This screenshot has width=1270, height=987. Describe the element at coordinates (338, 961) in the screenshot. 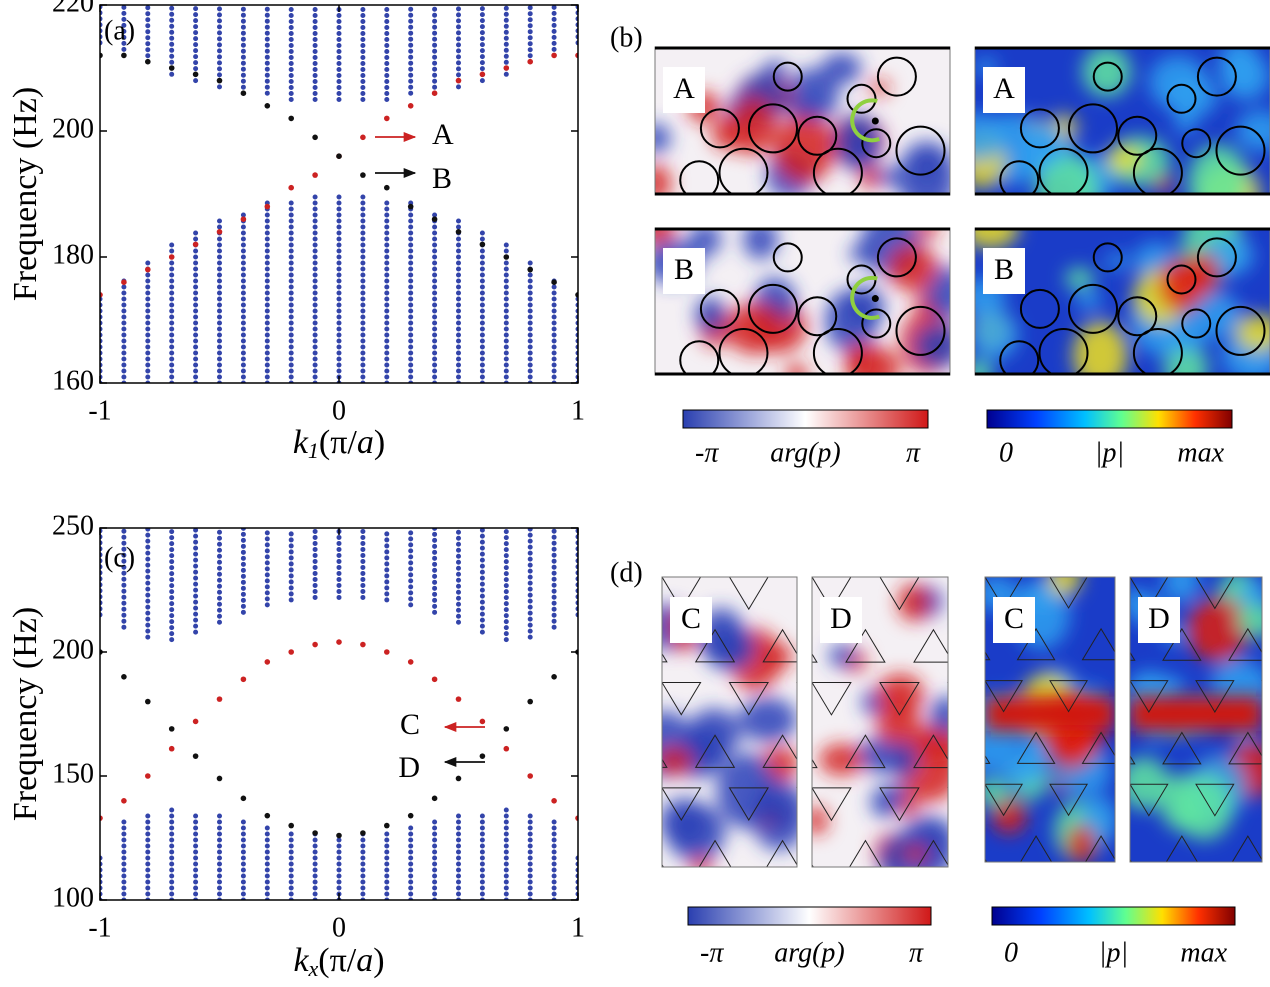

I see `x-axis-label: kx(π/a)` at that location.